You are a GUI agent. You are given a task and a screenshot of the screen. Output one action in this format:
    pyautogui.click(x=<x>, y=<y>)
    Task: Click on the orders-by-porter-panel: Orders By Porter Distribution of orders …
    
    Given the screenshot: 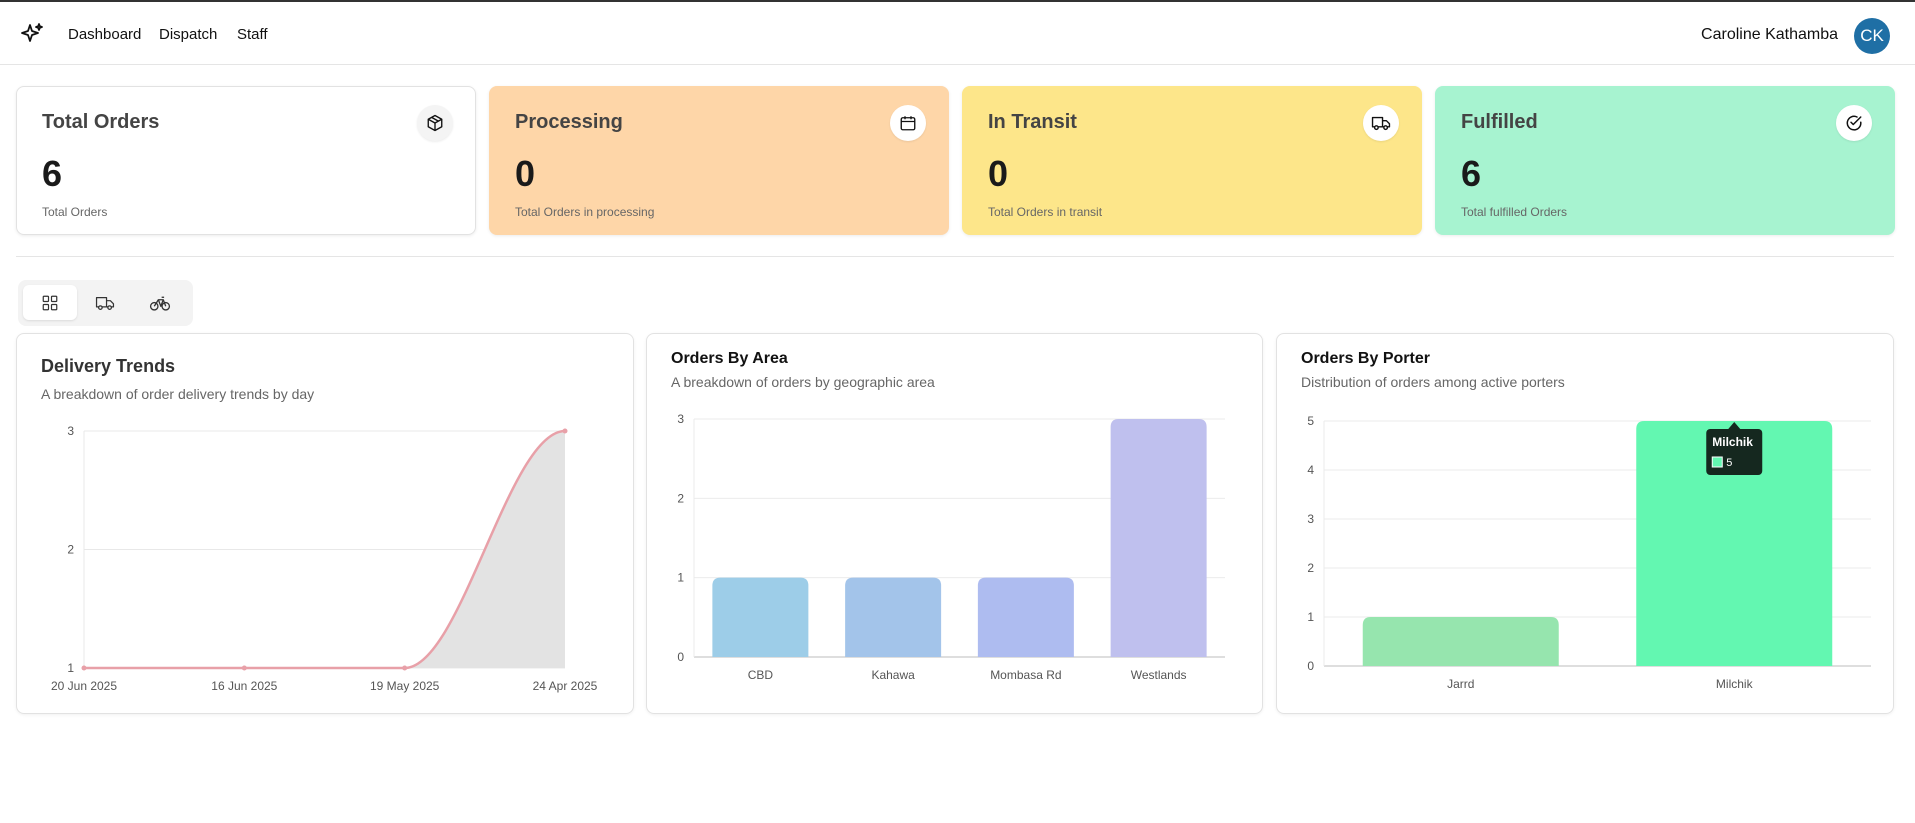 What is the action you would take?
    pyautogui.click(x=1585, y=523)
    